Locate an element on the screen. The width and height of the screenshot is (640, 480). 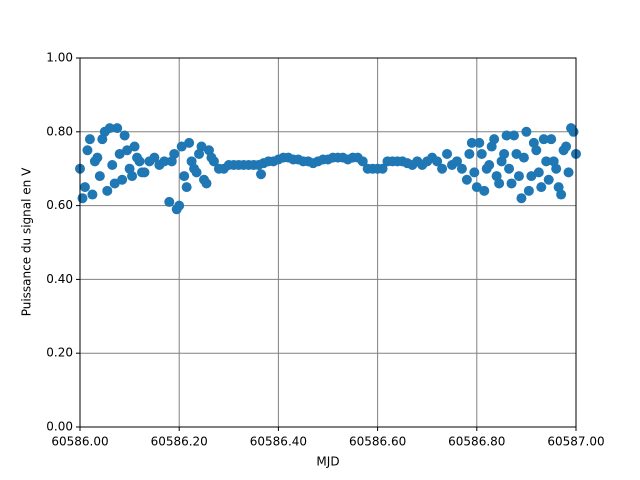
y-axis-label: Puissance du signal en V is located at coordinates (27, 241).